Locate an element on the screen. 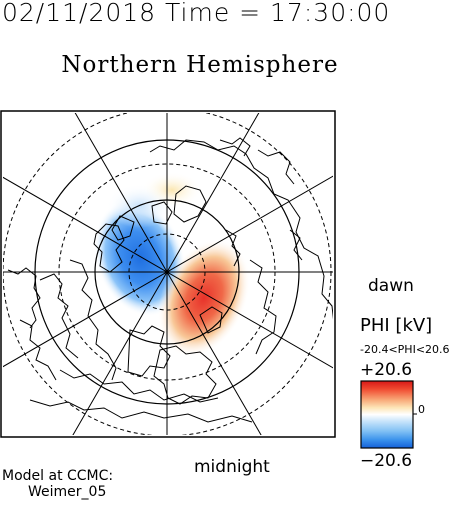 The image size is (470, 508). colorbar is located at coordinates (388, 414).